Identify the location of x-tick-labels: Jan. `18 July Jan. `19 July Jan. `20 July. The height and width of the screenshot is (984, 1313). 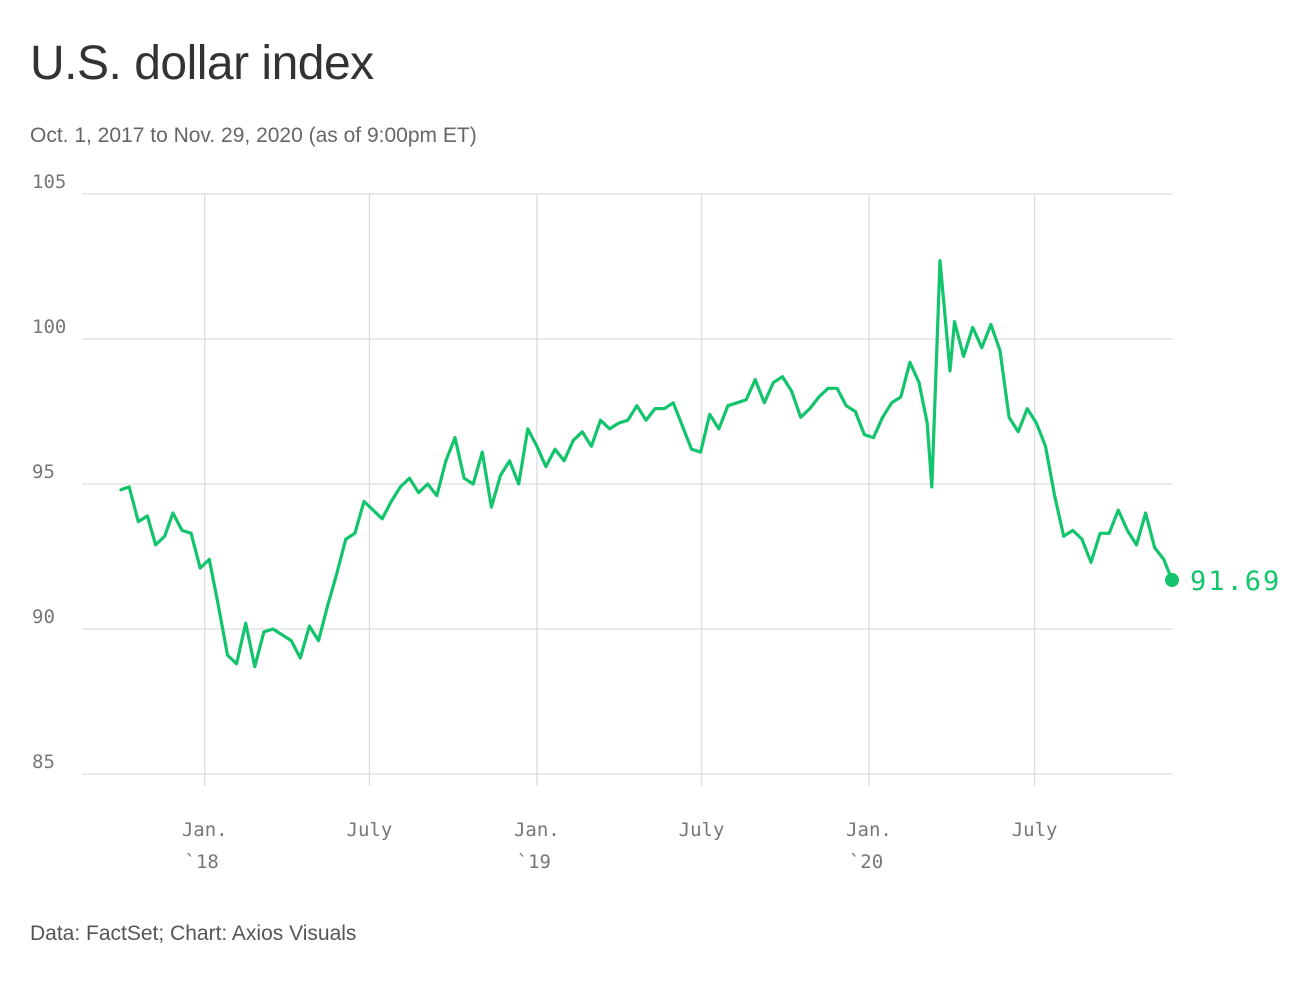
(620, 846).